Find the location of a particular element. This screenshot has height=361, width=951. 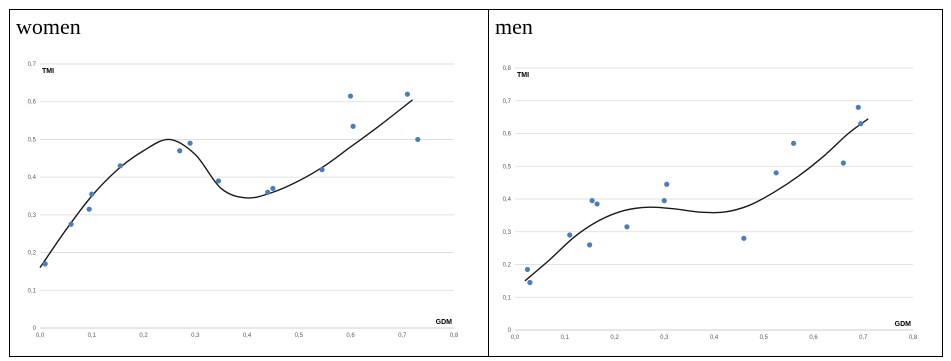

y-tick-label: 0,8 is located at coordinates (507, 69).